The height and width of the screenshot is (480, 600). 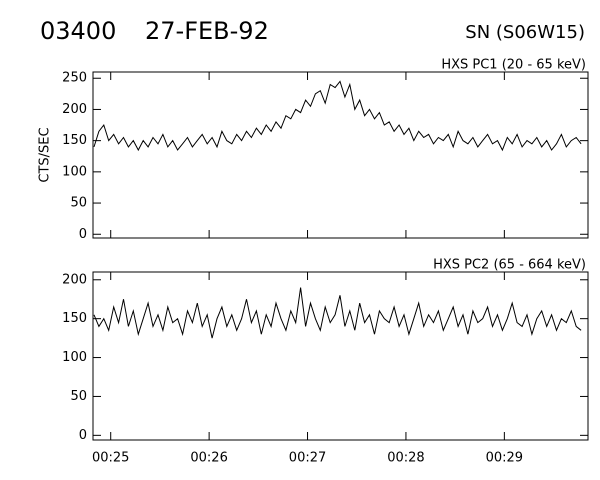 I want to click on x-tick-label: 00:25, so click(x=110, y=458).